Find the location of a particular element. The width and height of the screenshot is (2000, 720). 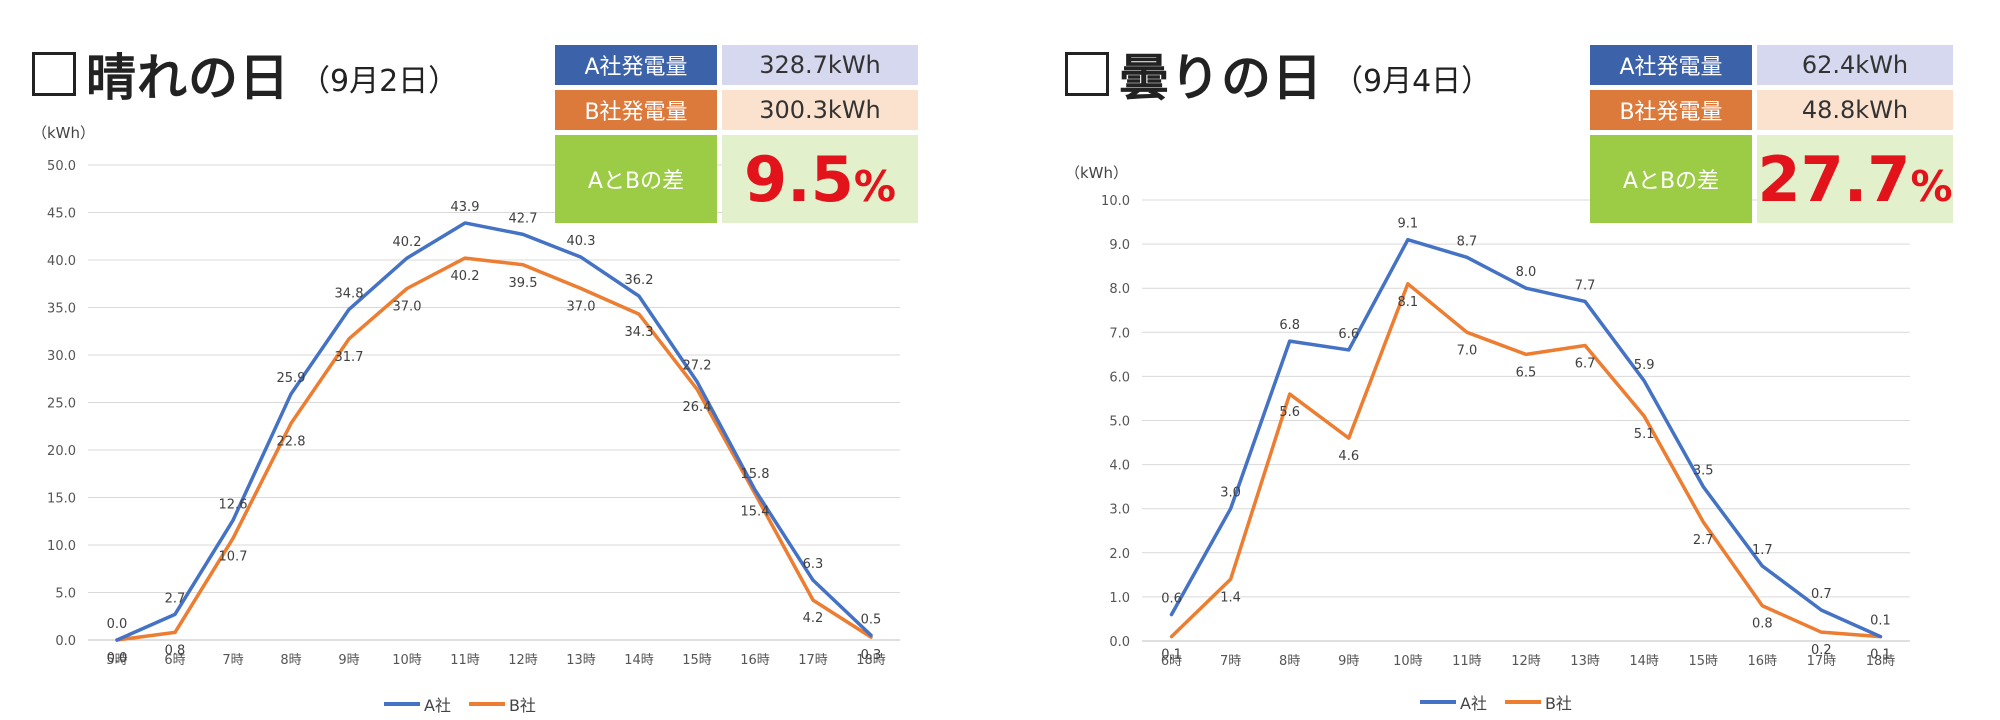

legend-item-b: B社 is located at coordinates (1538, 702).